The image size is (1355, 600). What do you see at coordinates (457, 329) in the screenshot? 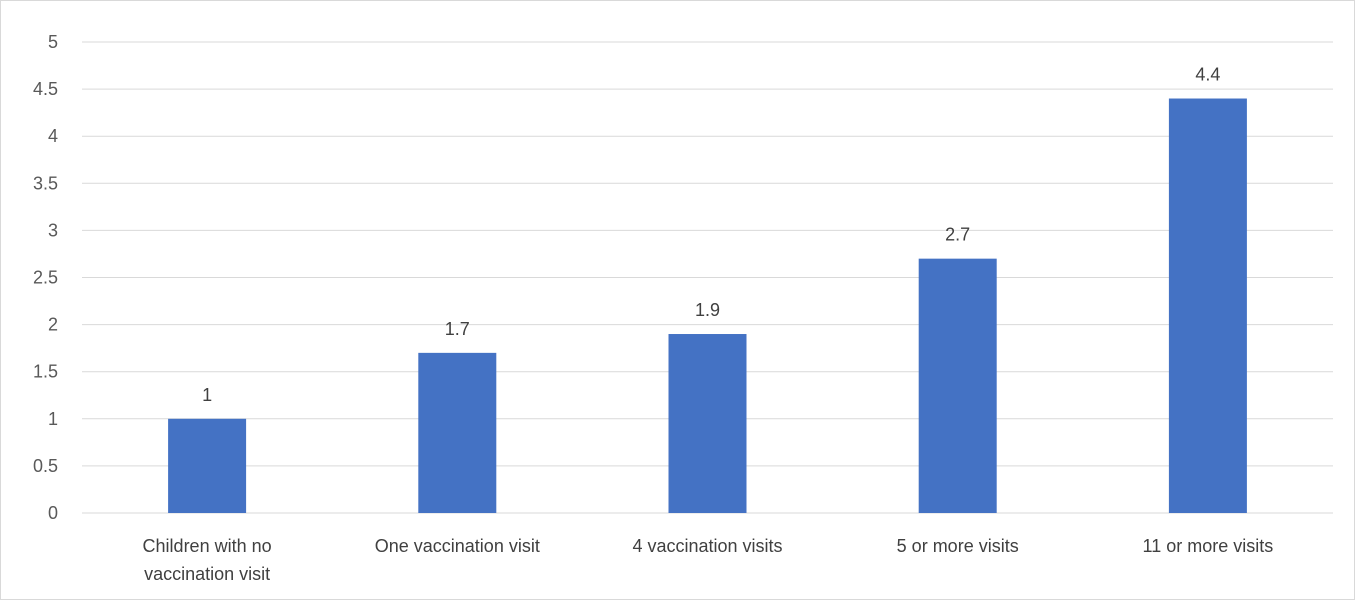
I see `data-label: 1.7` at bounding box center [457, 329].